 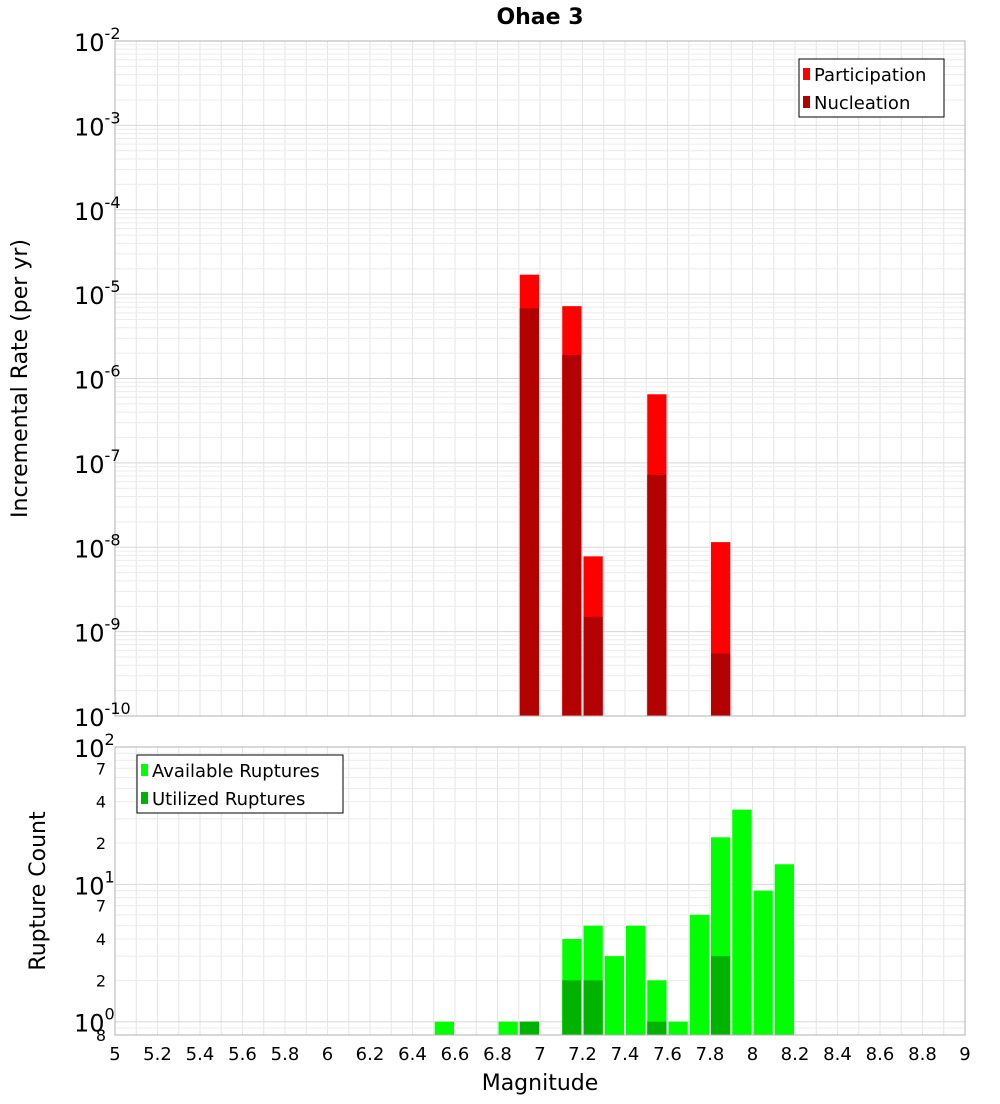 What do you see at coordinates (38, 891) in the screenshot?
I see `y-axis-label: Rupture Count` at bounding box center [38, 891].